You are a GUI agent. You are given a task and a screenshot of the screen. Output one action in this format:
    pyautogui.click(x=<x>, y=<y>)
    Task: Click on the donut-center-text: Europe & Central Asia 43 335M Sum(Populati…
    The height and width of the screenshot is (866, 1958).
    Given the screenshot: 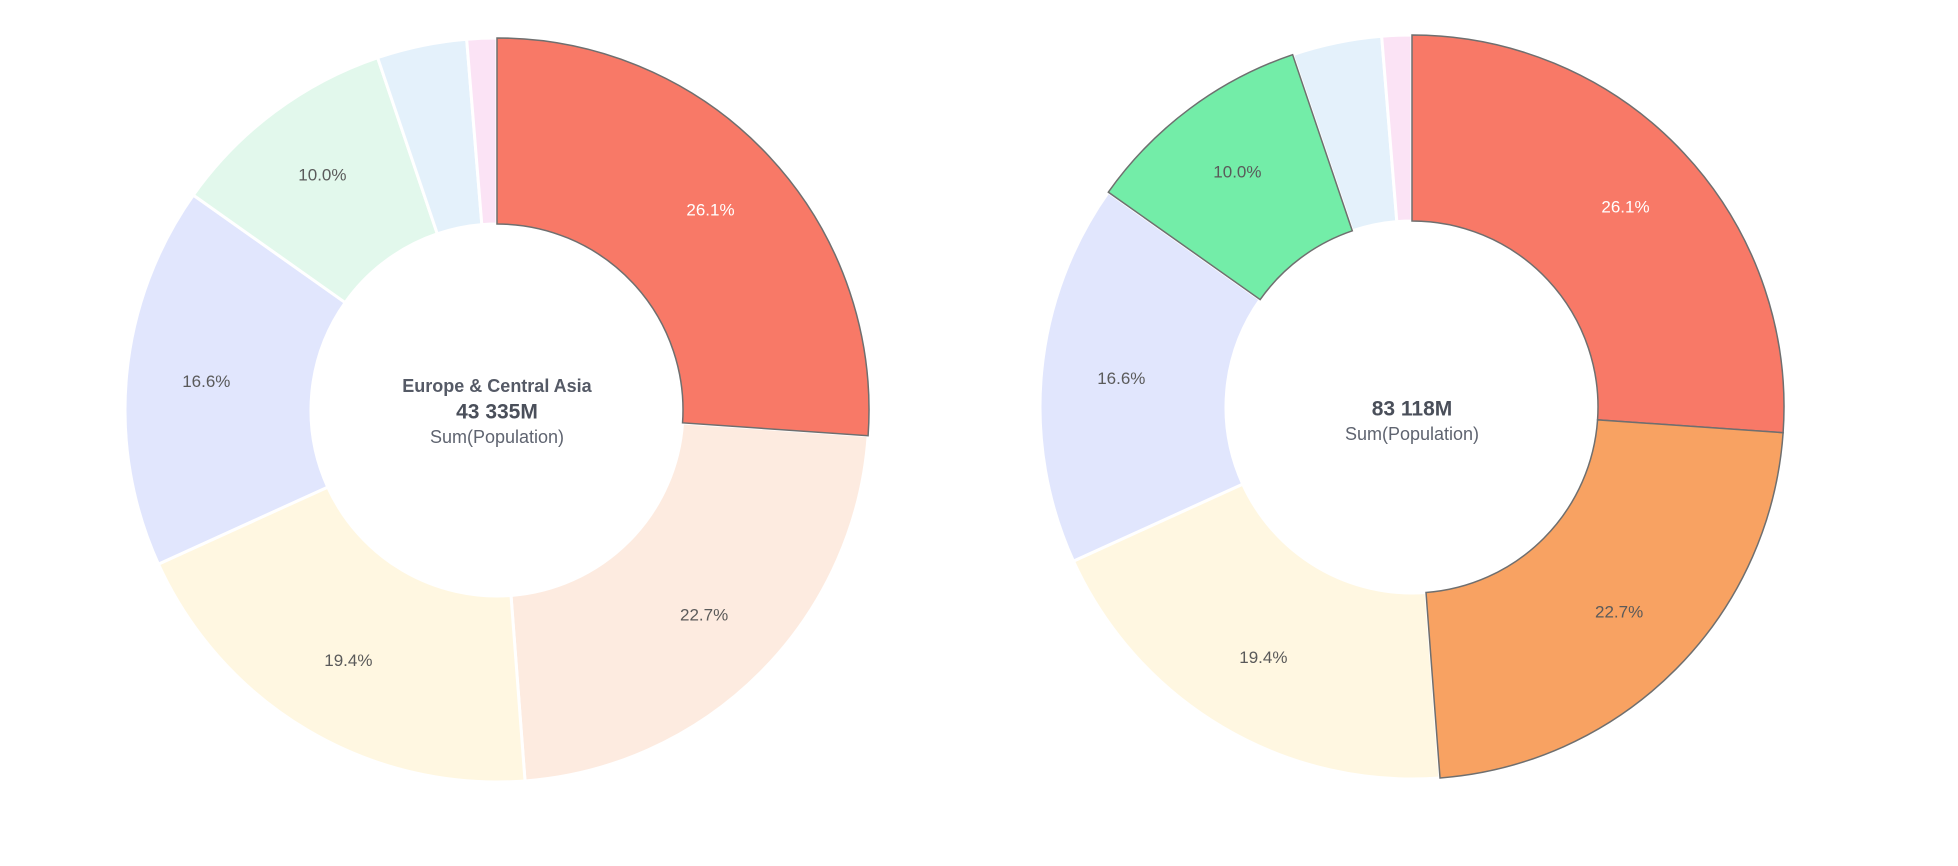 What is the action you would take?
    pyautogui.click(x=497, y=411)
    